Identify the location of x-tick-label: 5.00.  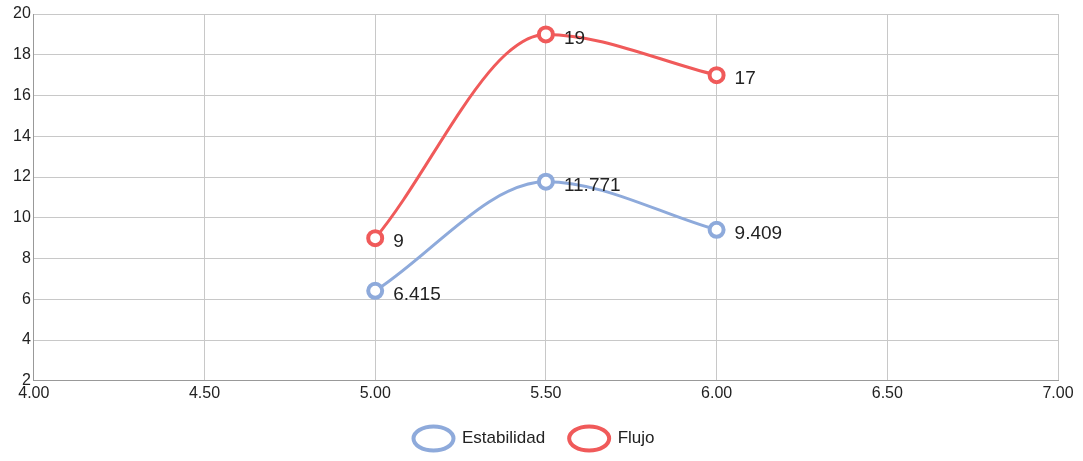
(375, 392).